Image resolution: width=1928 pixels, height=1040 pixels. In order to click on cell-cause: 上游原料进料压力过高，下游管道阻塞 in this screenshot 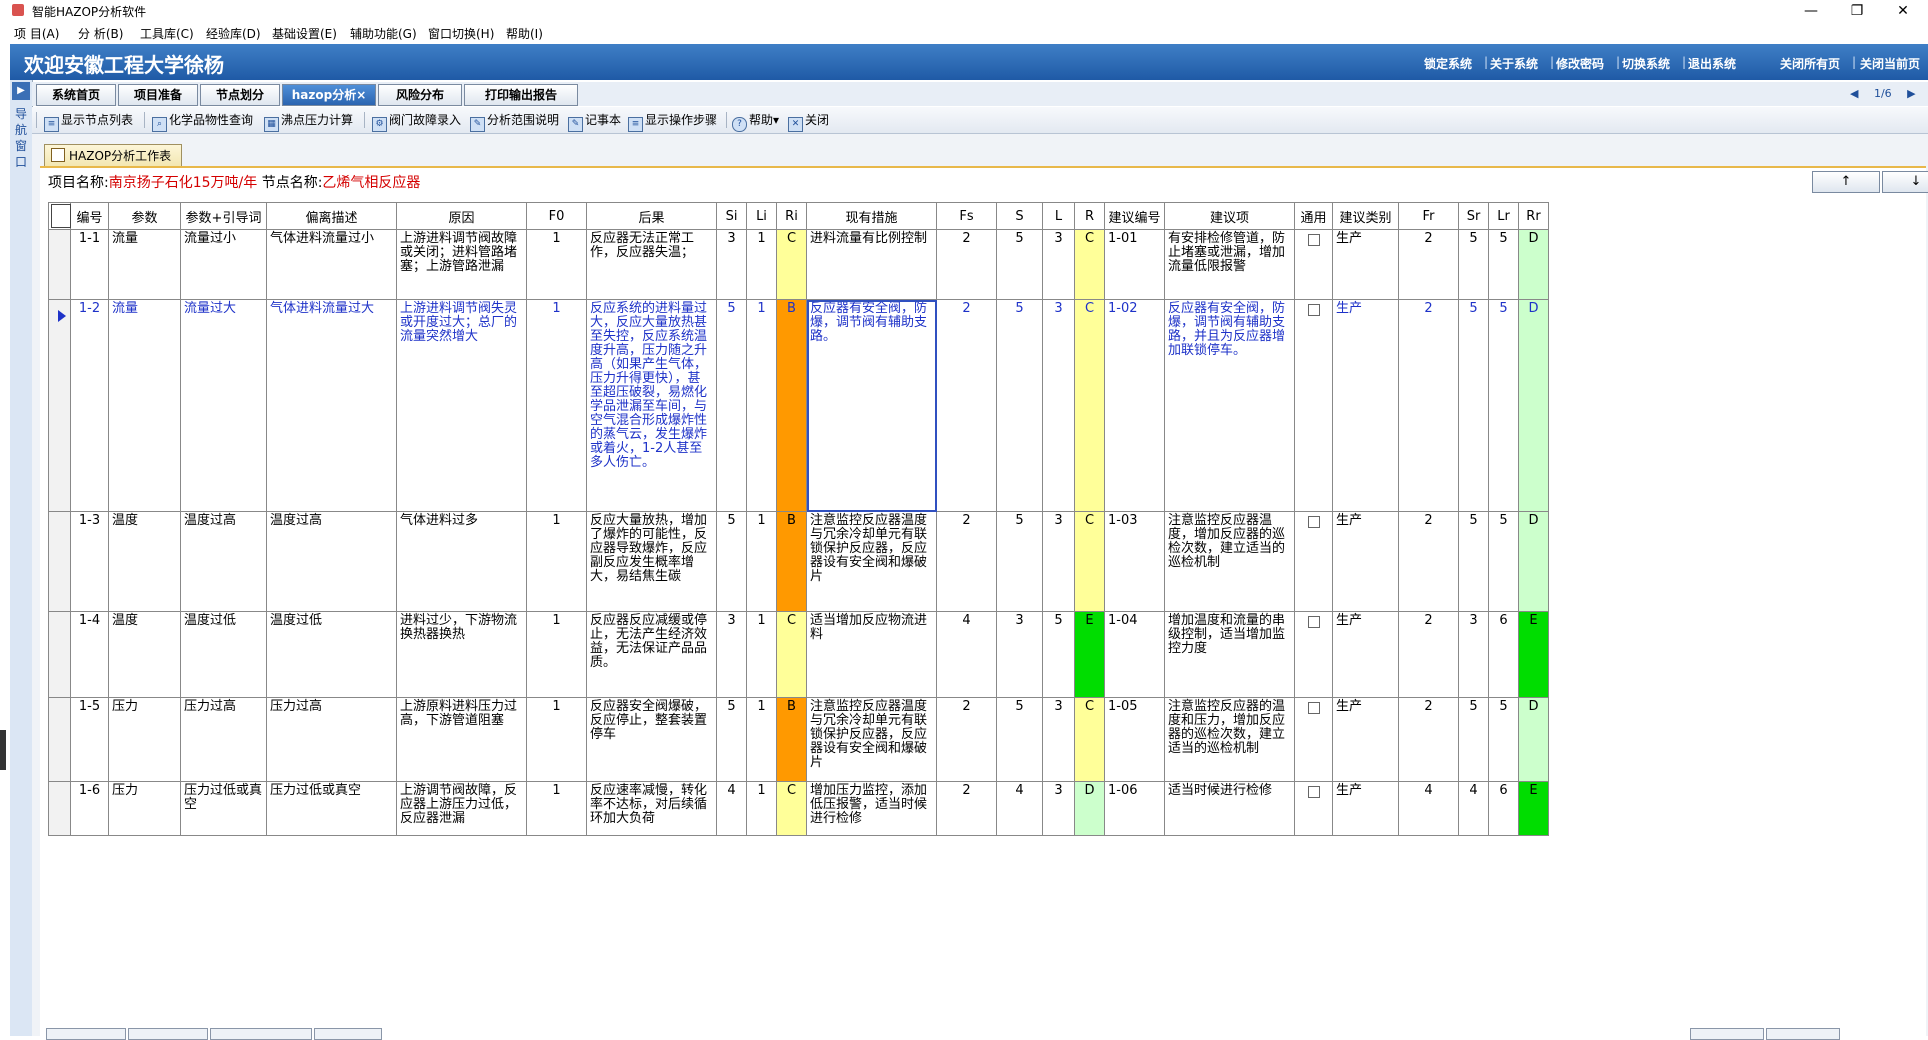, I will do `click(461, 739)`.